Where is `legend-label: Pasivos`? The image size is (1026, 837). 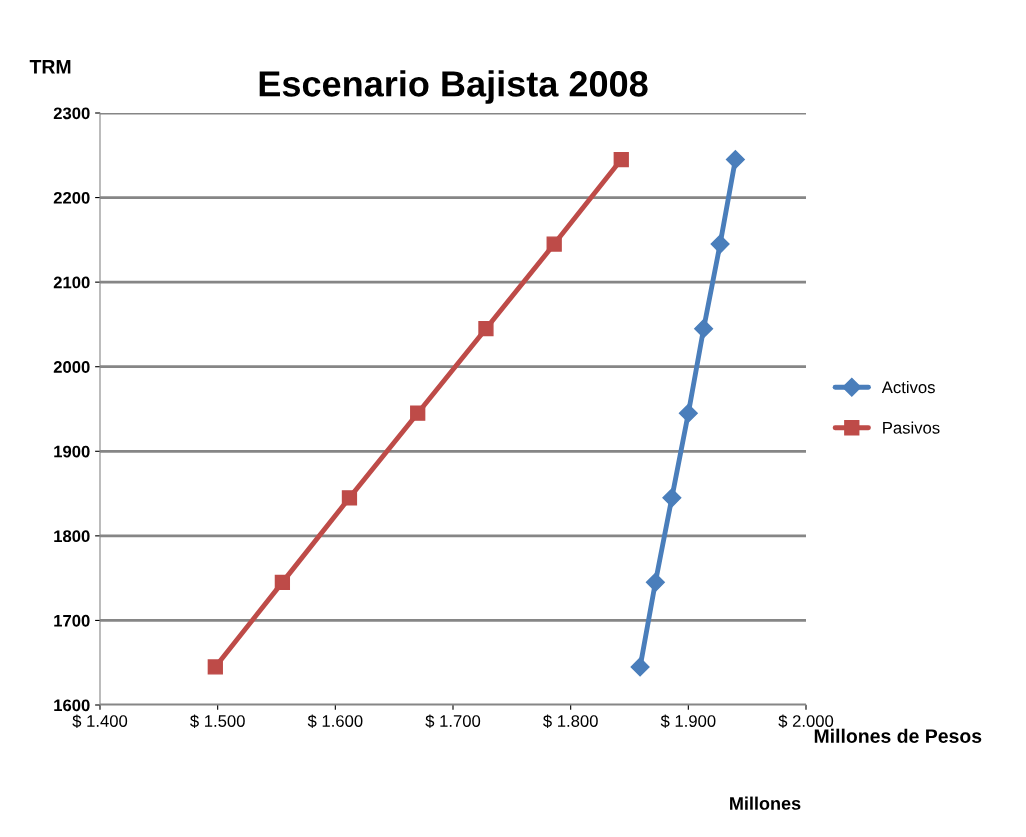
legend-label: Pasivos is located at coordinates (911, 427).